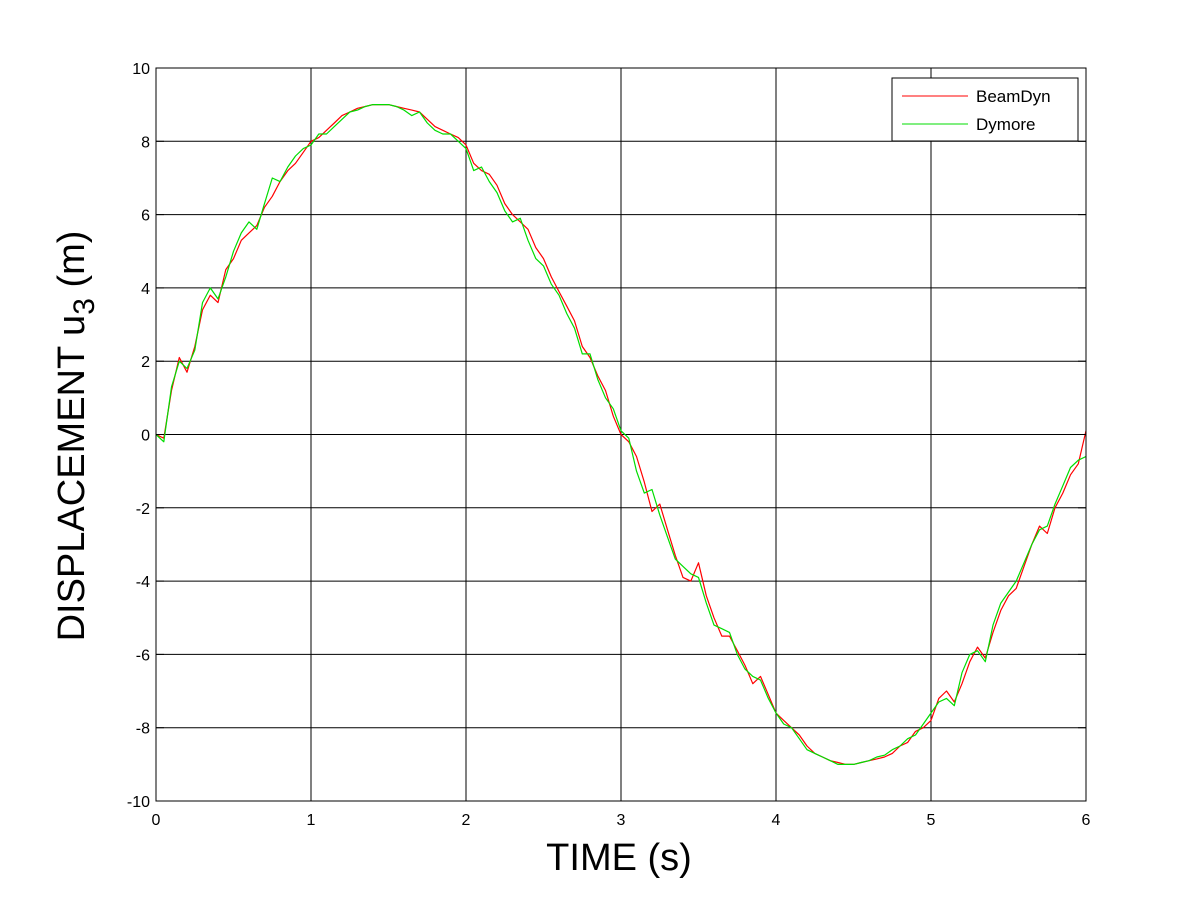 This screenshot has width=1200, height=900. I want to click on y-tick-label: 0, so click(145, 436).